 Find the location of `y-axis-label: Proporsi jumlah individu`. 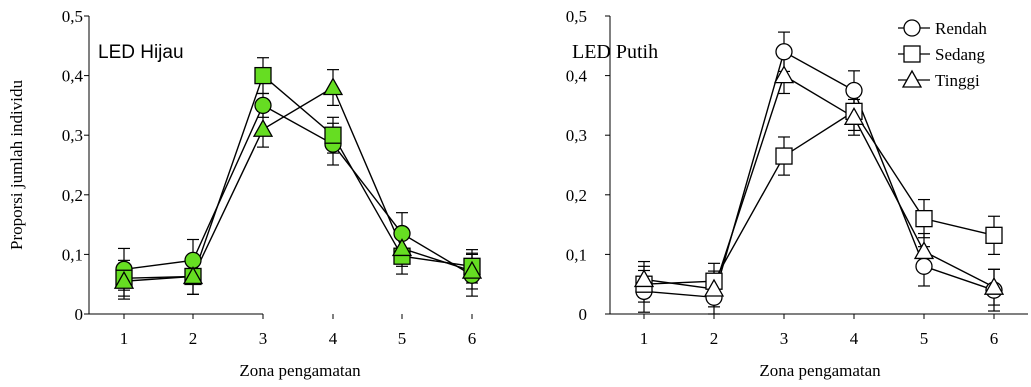

y-axis-label: Proporsi jumlah individu is located at coordinates (16, 165).